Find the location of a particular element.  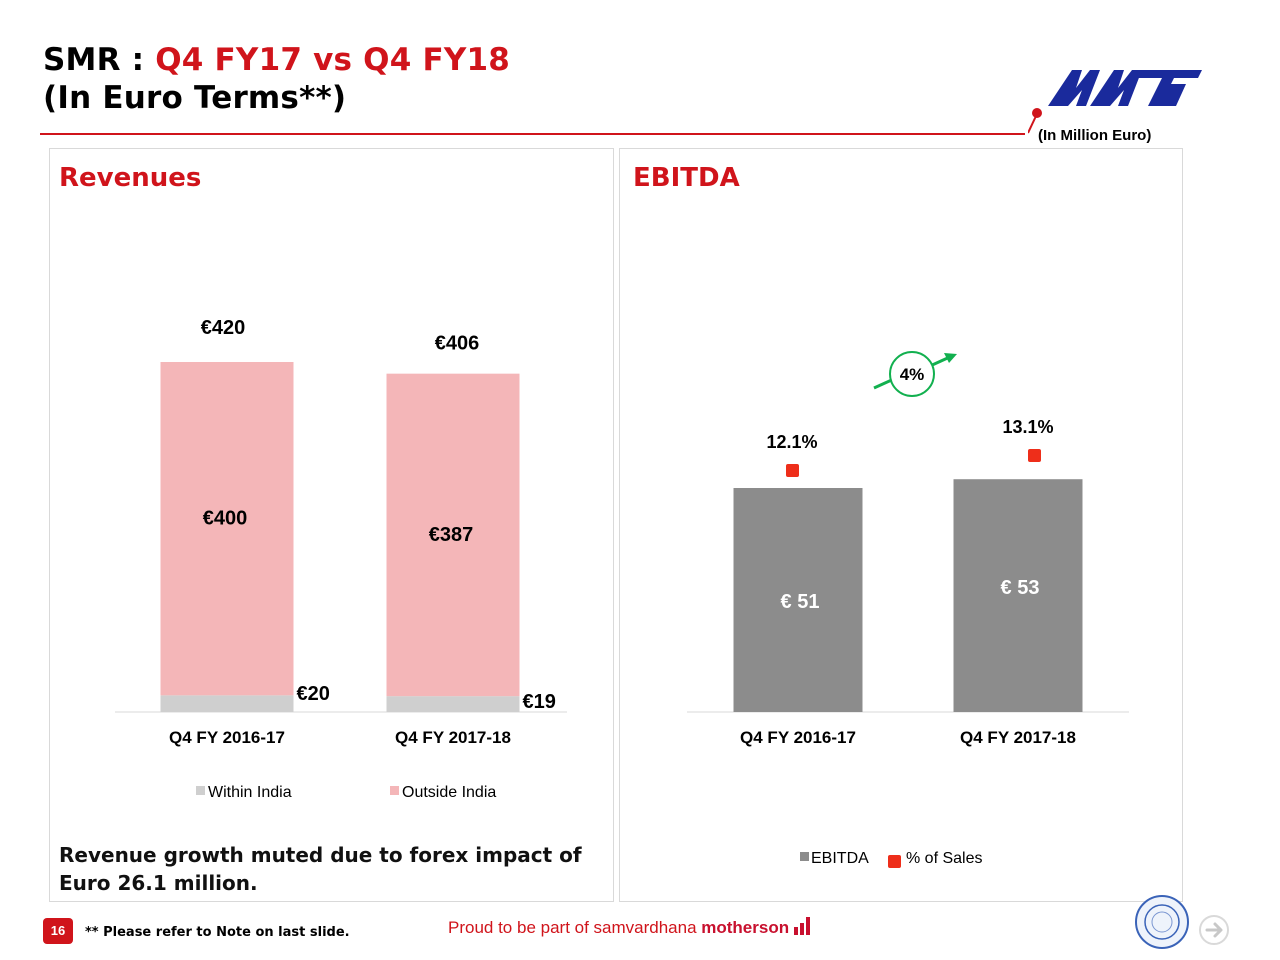

header-divider is located at coordinates (532, 134).